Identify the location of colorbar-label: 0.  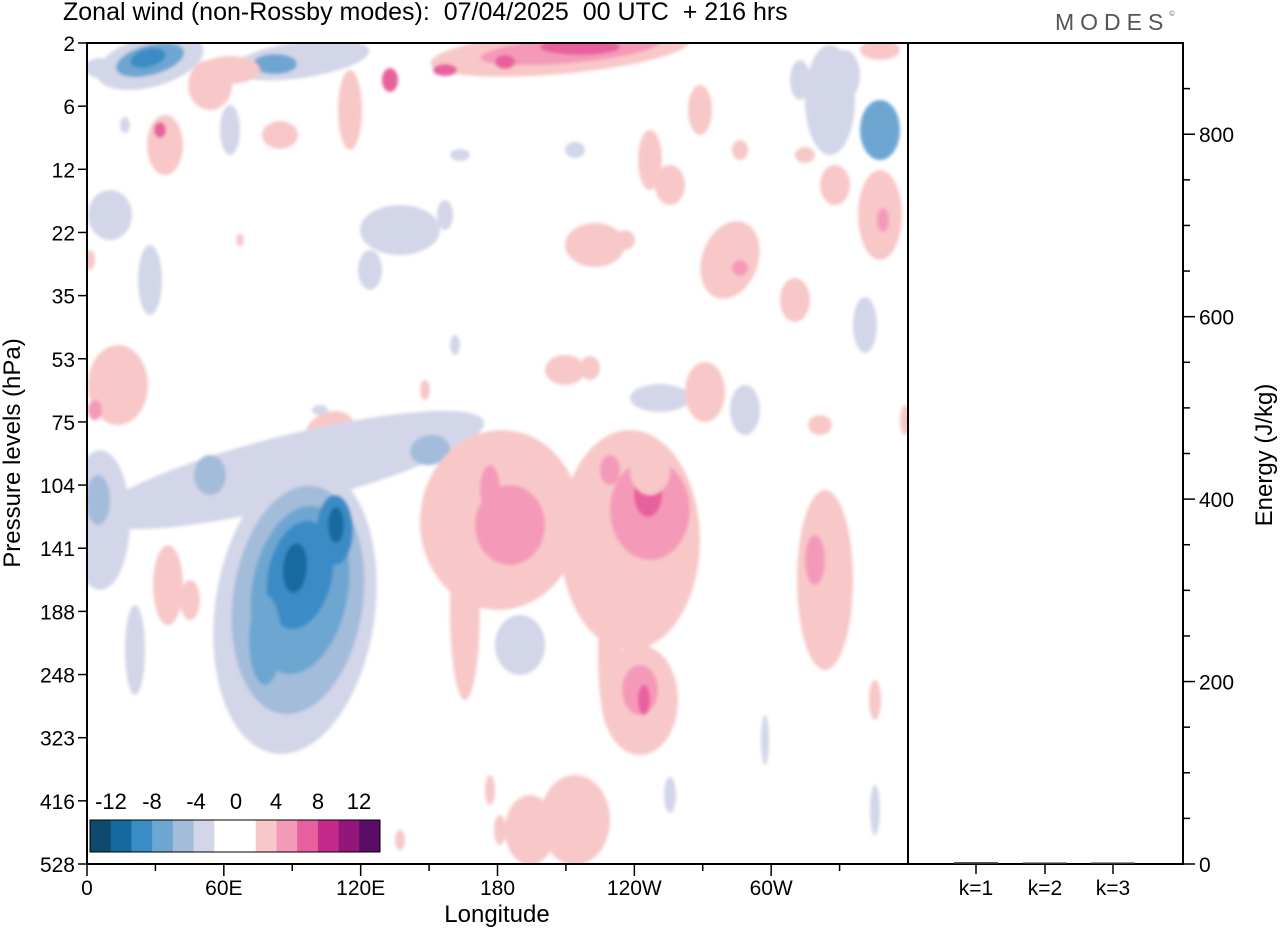
(236, 801).